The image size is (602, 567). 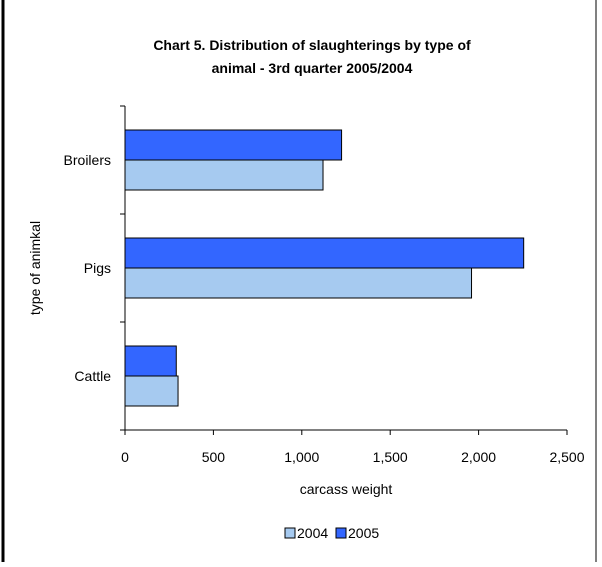 What do you see at coordinates (312, 533) in the screenshot?
I see `legend-label-2004: 2004` at bounding box center [312, 533].